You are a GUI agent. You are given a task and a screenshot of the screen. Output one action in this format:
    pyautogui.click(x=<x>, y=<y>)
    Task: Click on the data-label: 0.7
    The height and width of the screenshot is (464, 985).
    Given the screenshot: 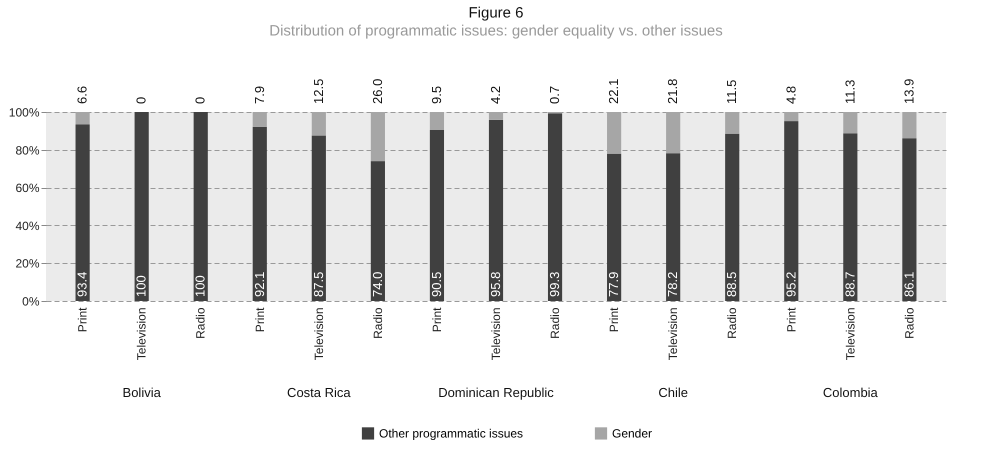 What is the action you would take?
    pyautogui.click(x=554, y=95)
    